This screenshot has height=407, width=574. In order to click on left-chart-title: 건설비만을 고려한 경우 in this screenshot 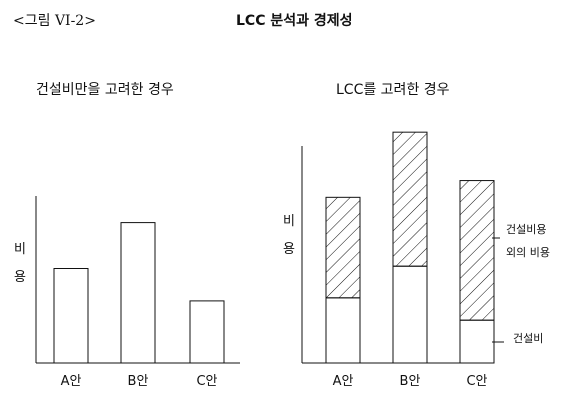, I will do `click(105, 90)`.